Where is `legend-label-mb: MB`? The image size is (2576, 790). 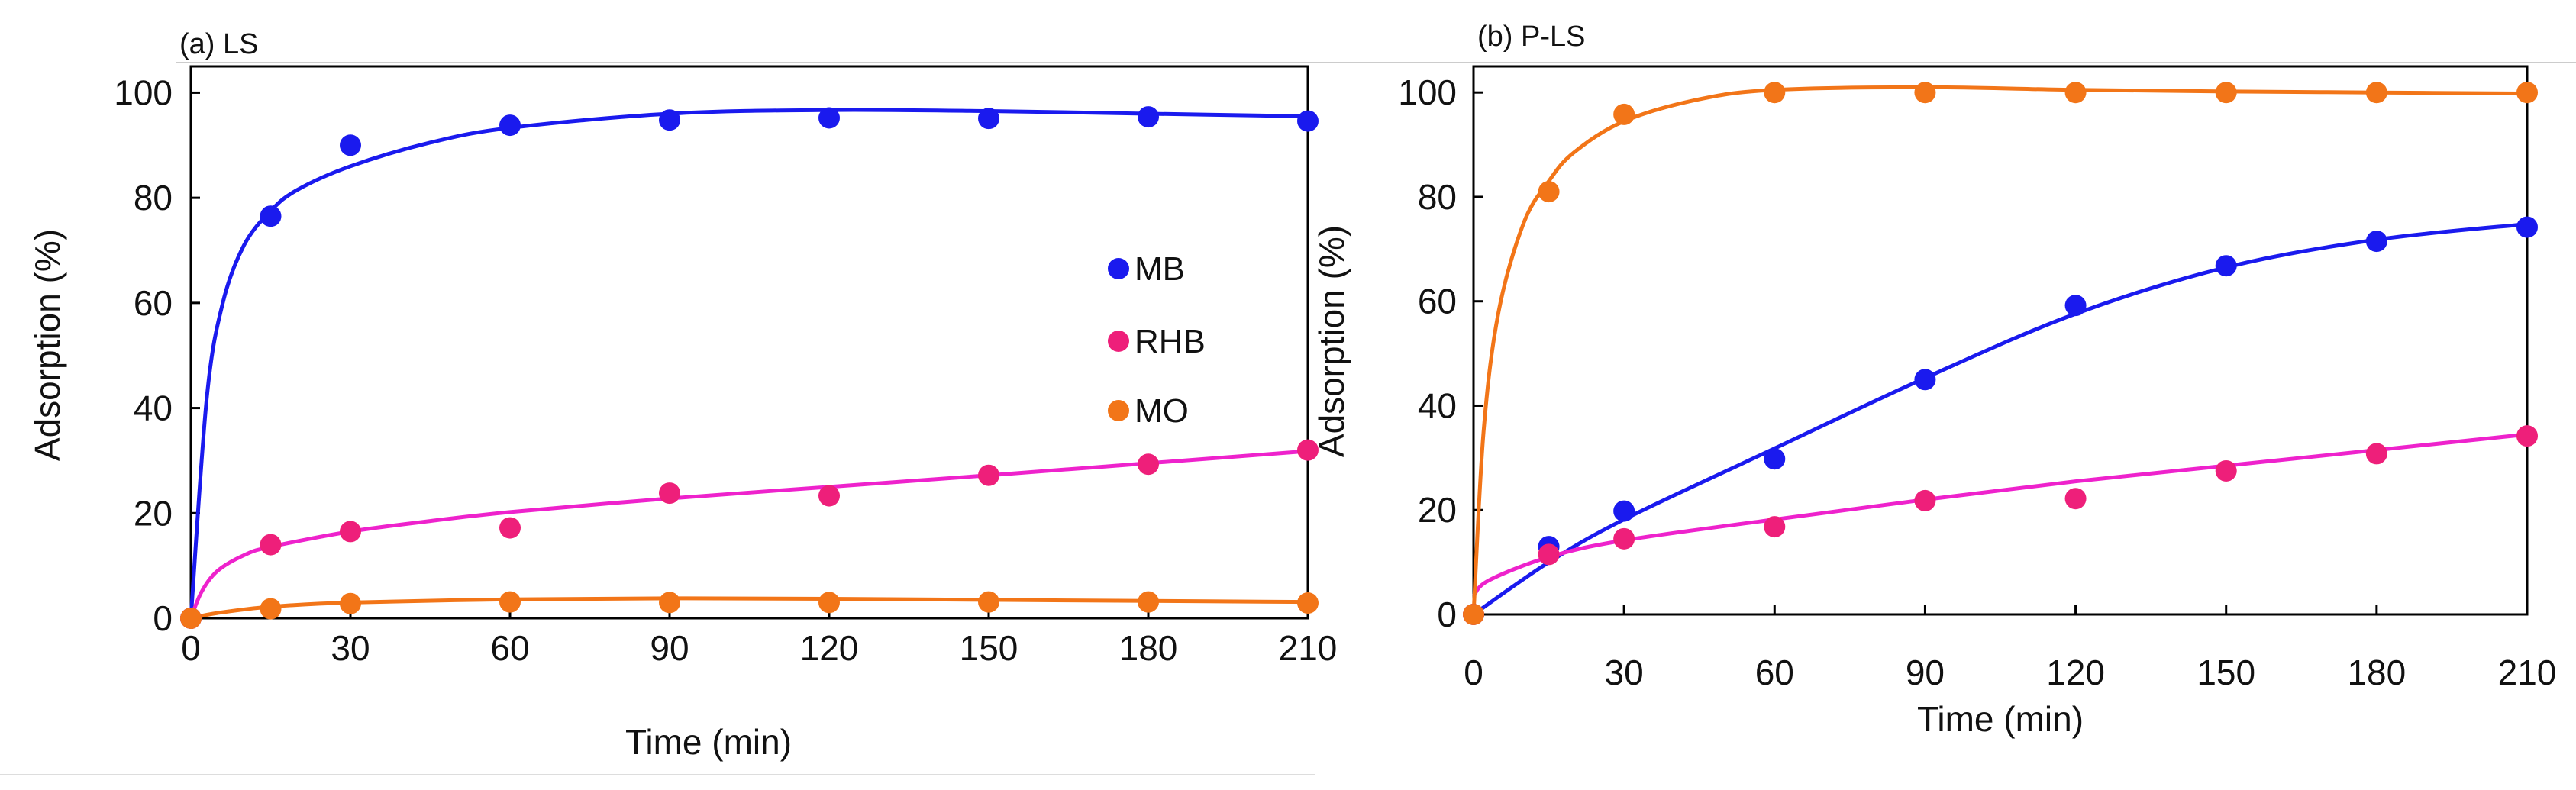 legend-label-mb: MB is located at coordinates (1160, 269).